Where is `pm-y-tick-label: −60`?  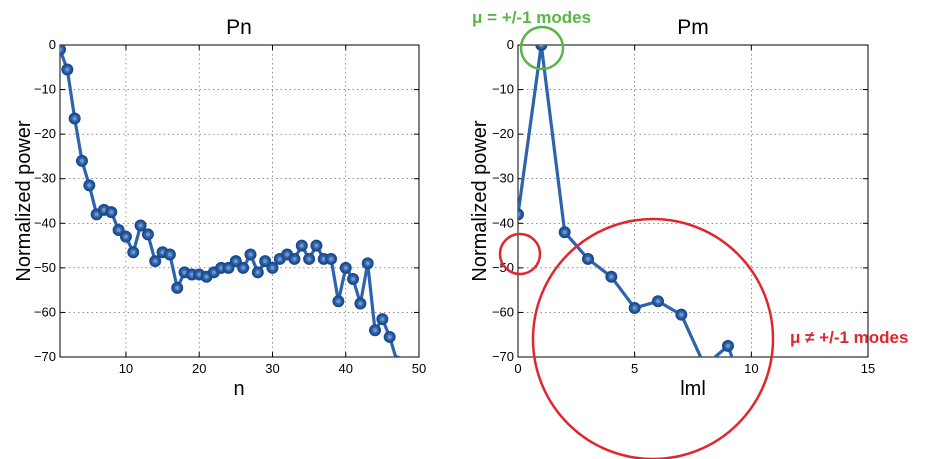 pm-y-tick-label: −60 is located at coordinates (503, 311).